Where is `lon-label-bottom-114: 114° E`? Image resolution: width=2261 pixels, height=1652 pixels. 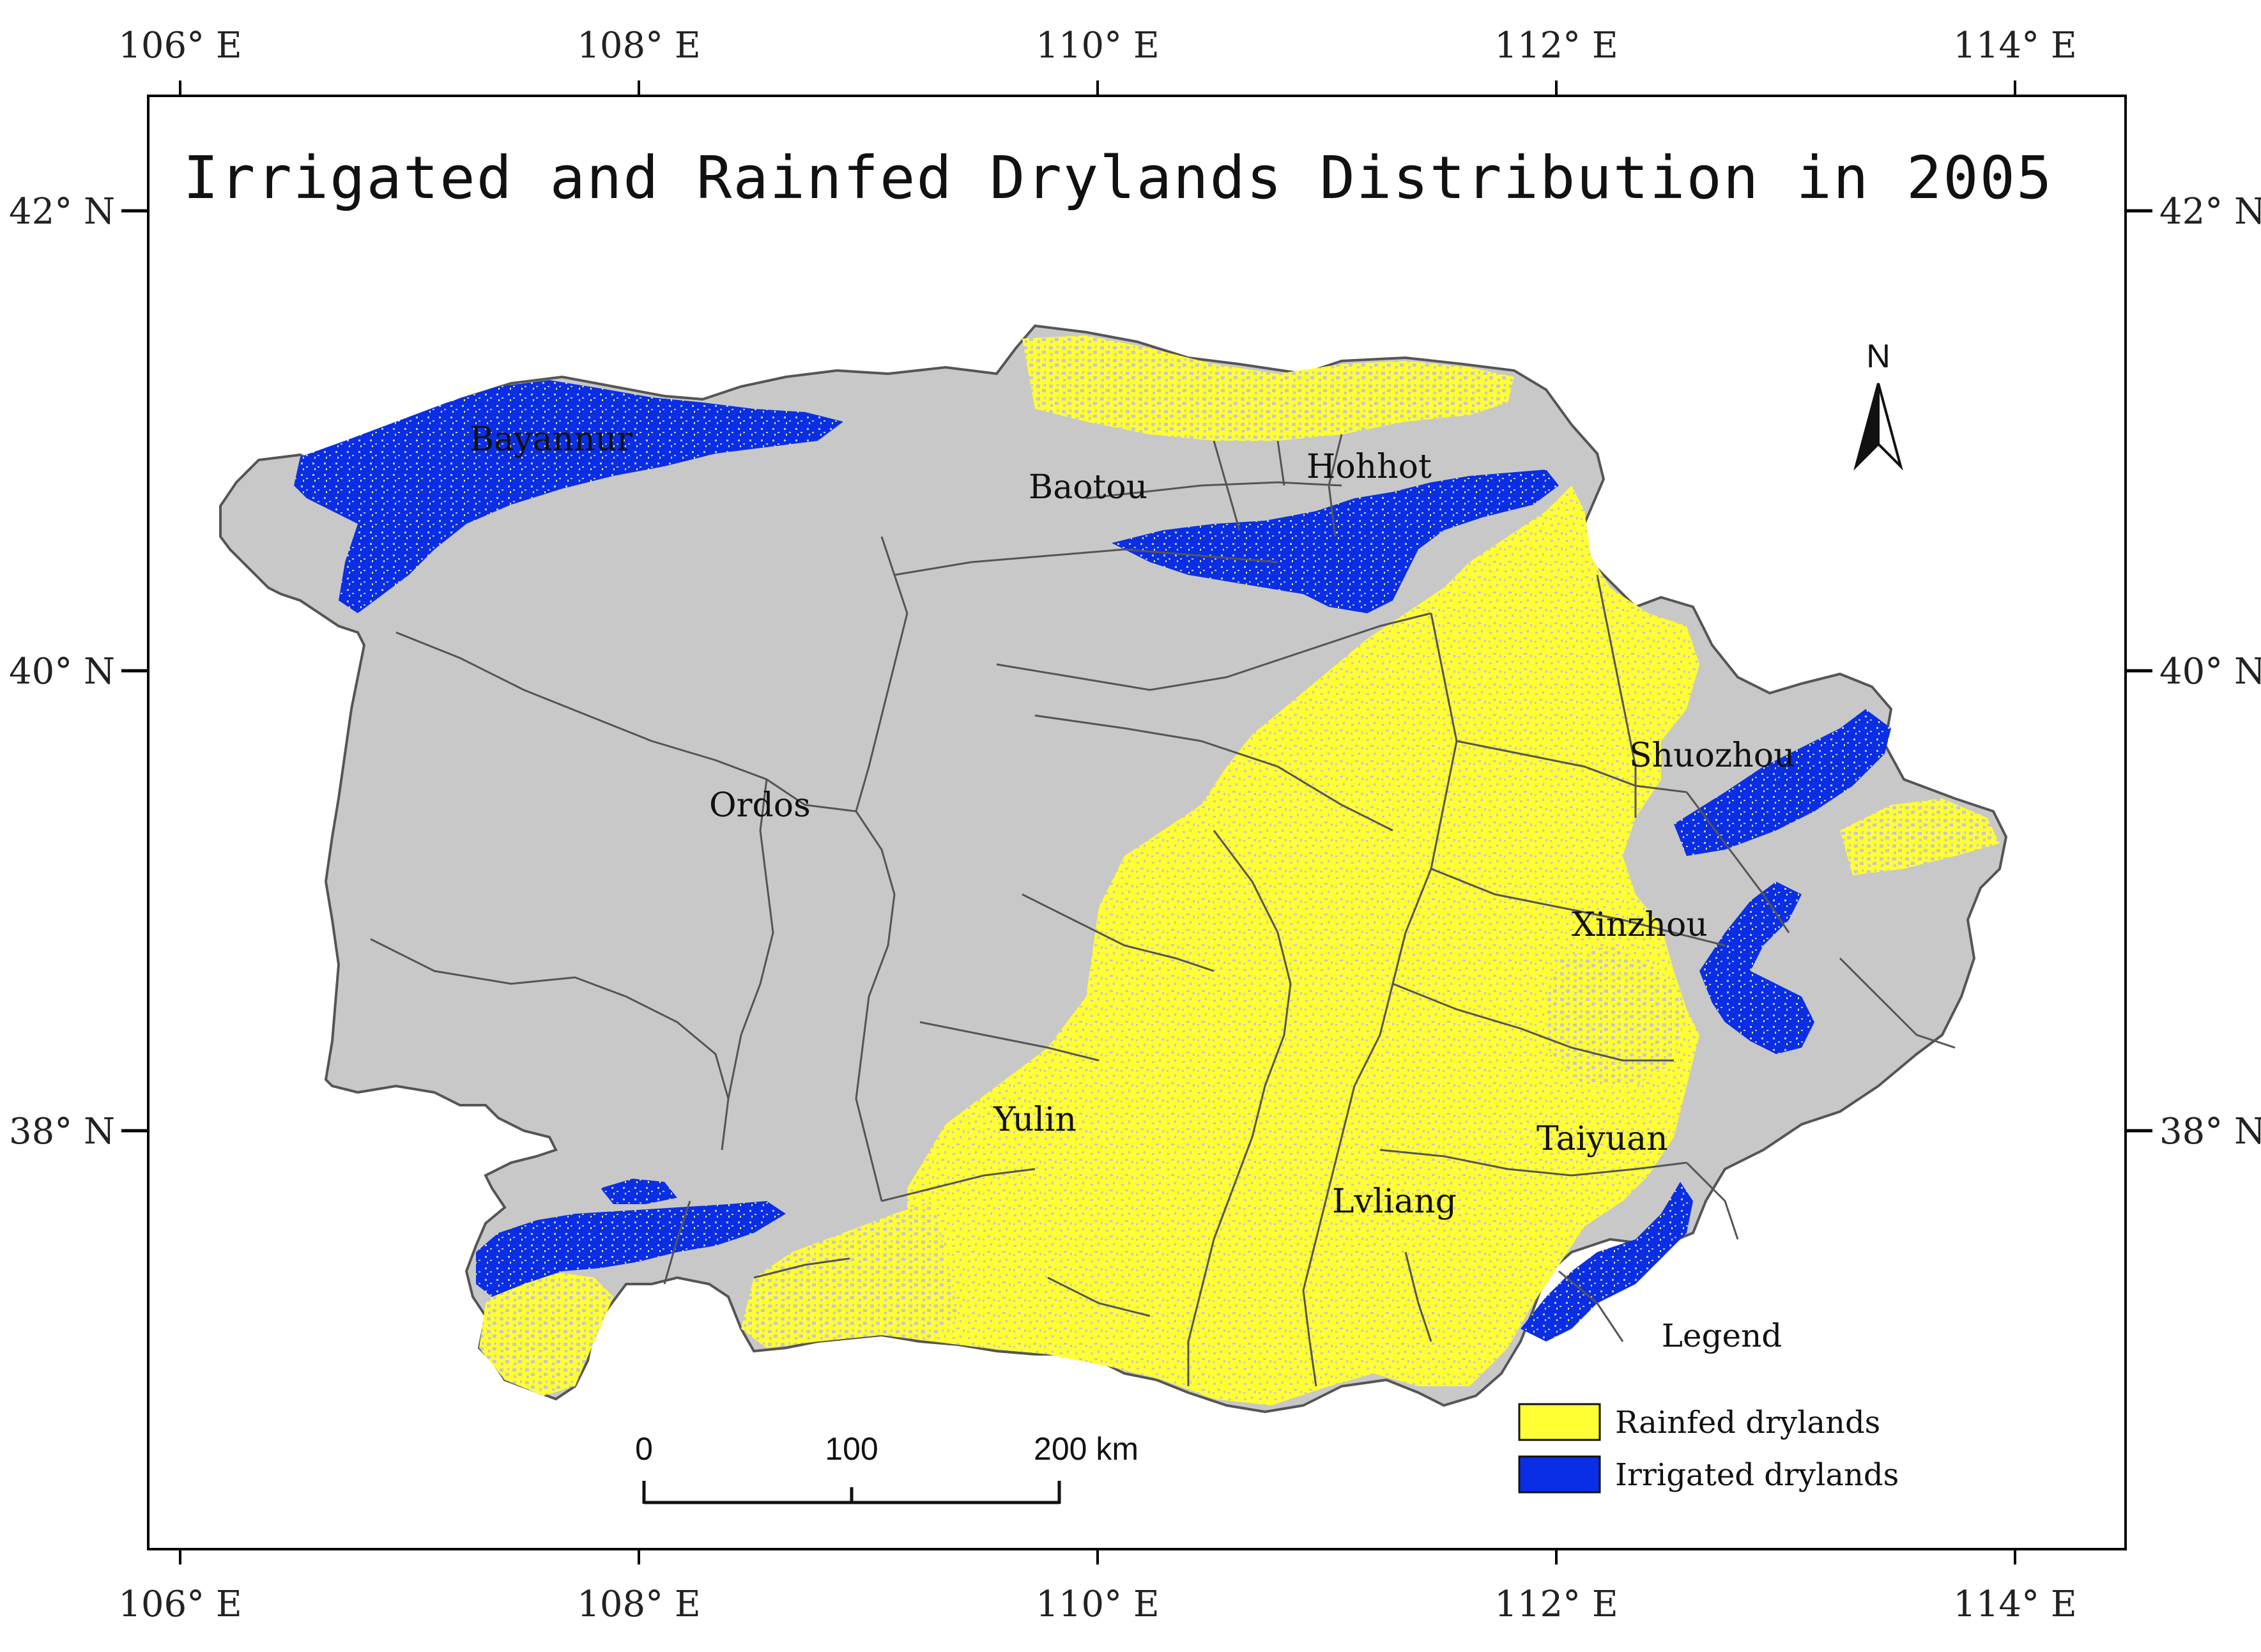 lon-label-bottom-114: 114° E is located at coordinates (2015, 1605).